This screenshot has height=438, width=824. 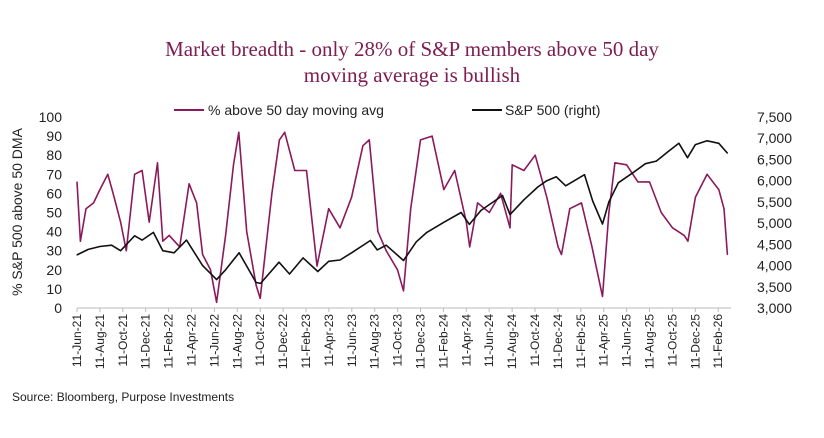 I want to click on x-tick-label: 11-Apr-24, so click(x=466, y=340).